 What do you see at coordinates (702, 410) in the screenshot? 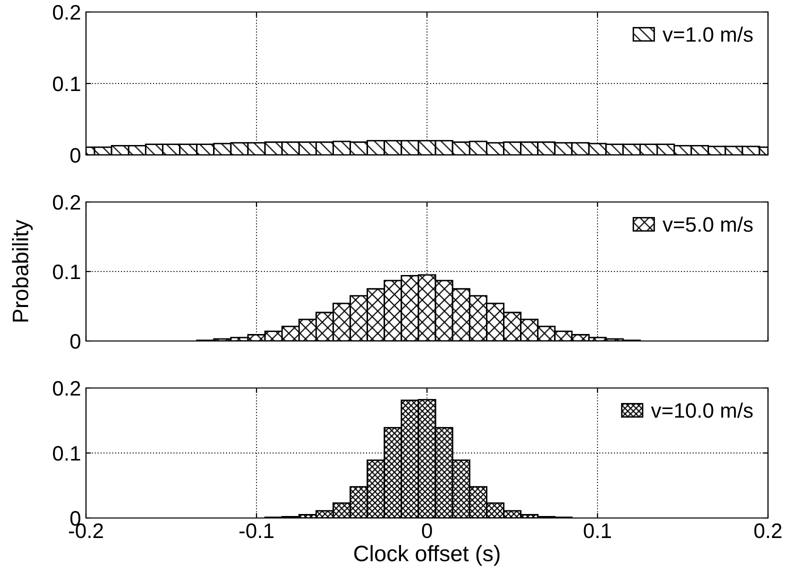
I see `legend-label: v=10.0 m/s` at bounding box center [702, 410].